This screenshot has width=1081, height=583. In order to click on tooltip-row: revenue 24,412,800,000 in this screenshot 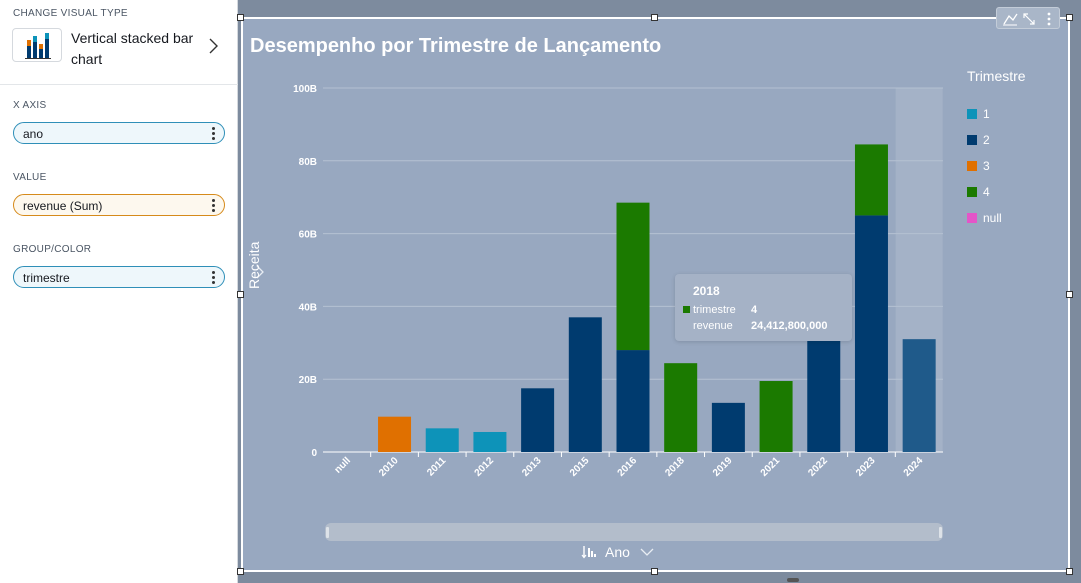, I will do `click(760, 326)`.